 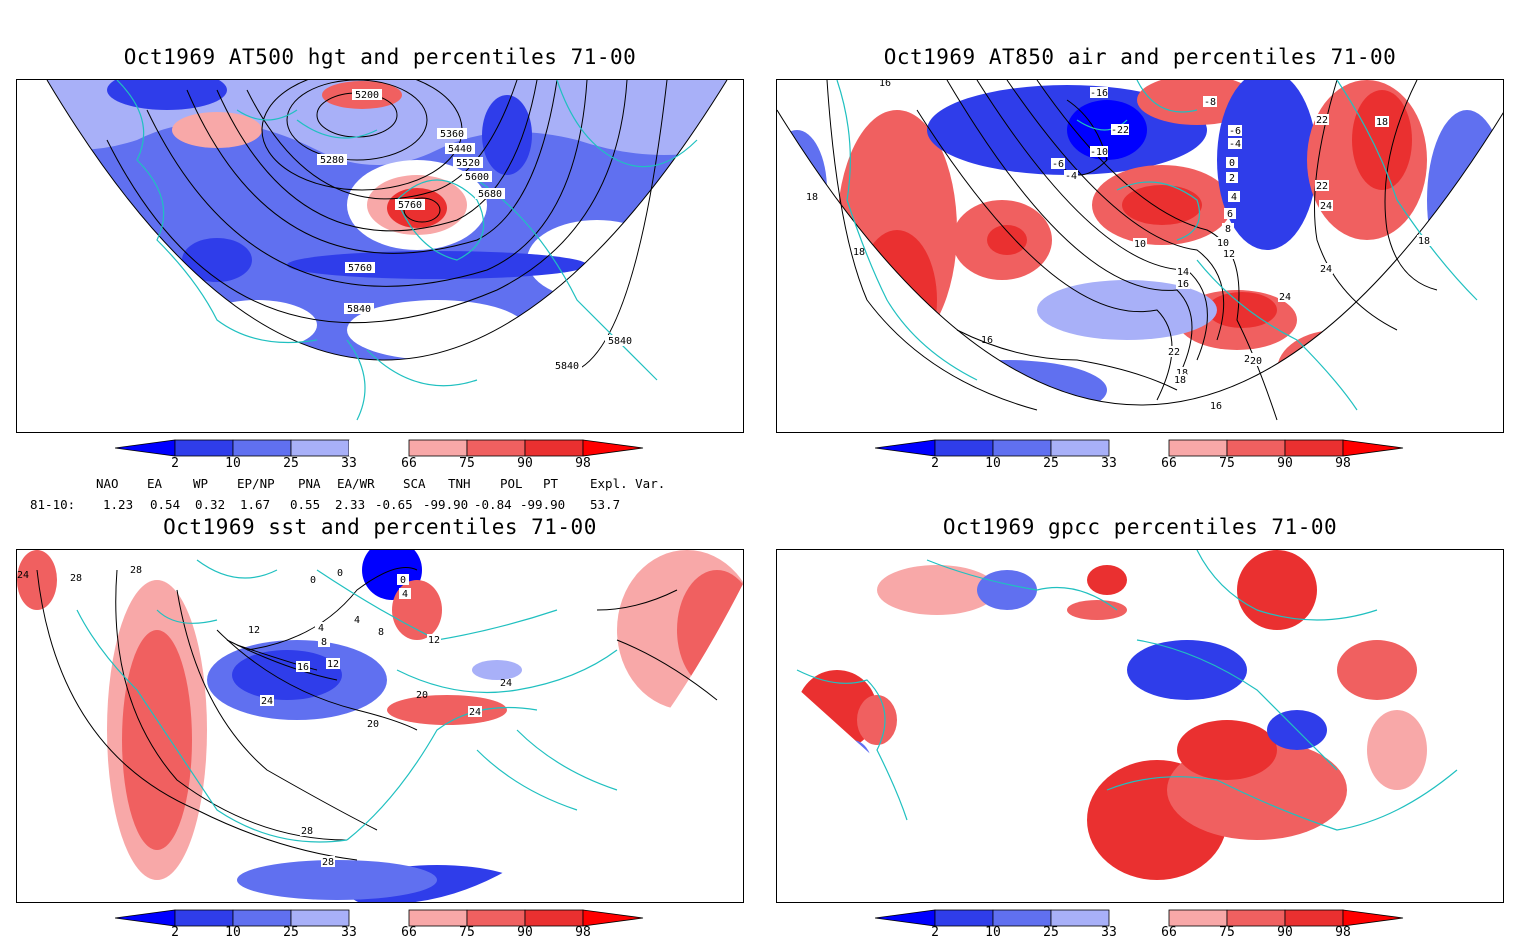 I want to click on contour-label: 5440, so click(x=460, y=149).